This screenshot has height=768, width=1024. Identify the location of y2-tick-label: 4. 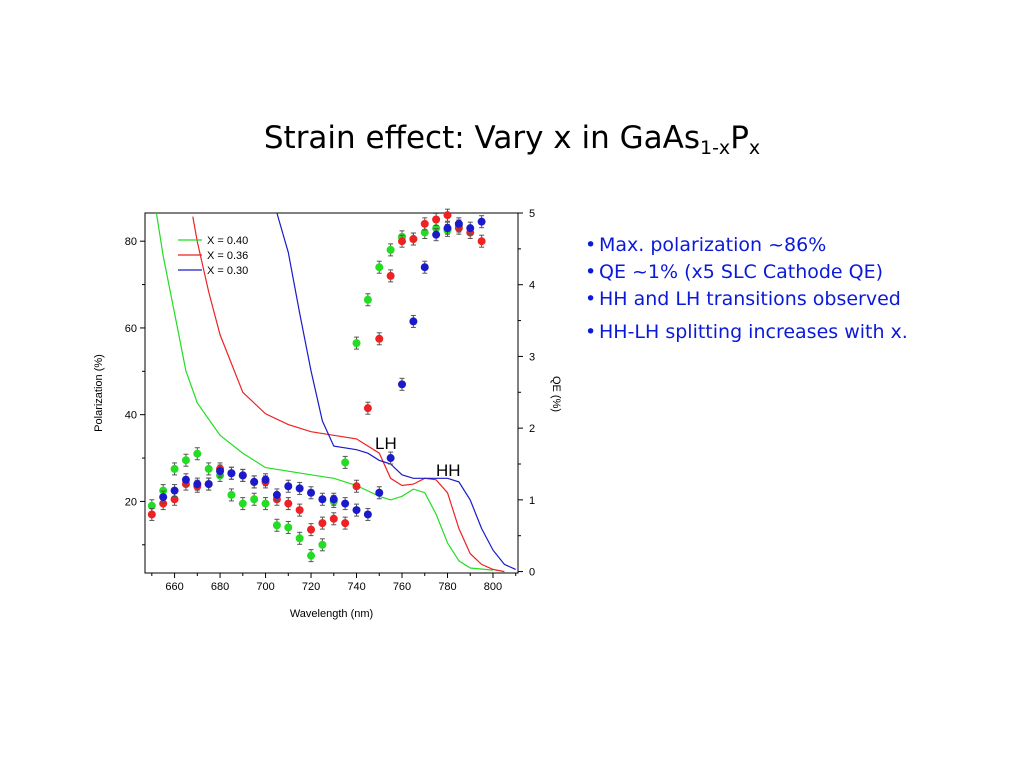
(532, 286).